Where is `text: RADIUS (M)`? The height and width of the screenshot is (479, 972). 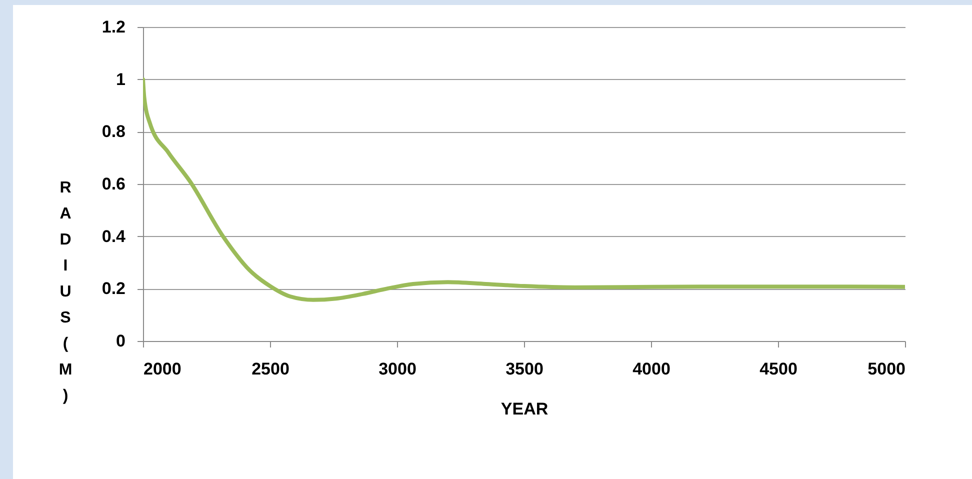 text: RADIUS (M) is located at coordinates (65, 292).